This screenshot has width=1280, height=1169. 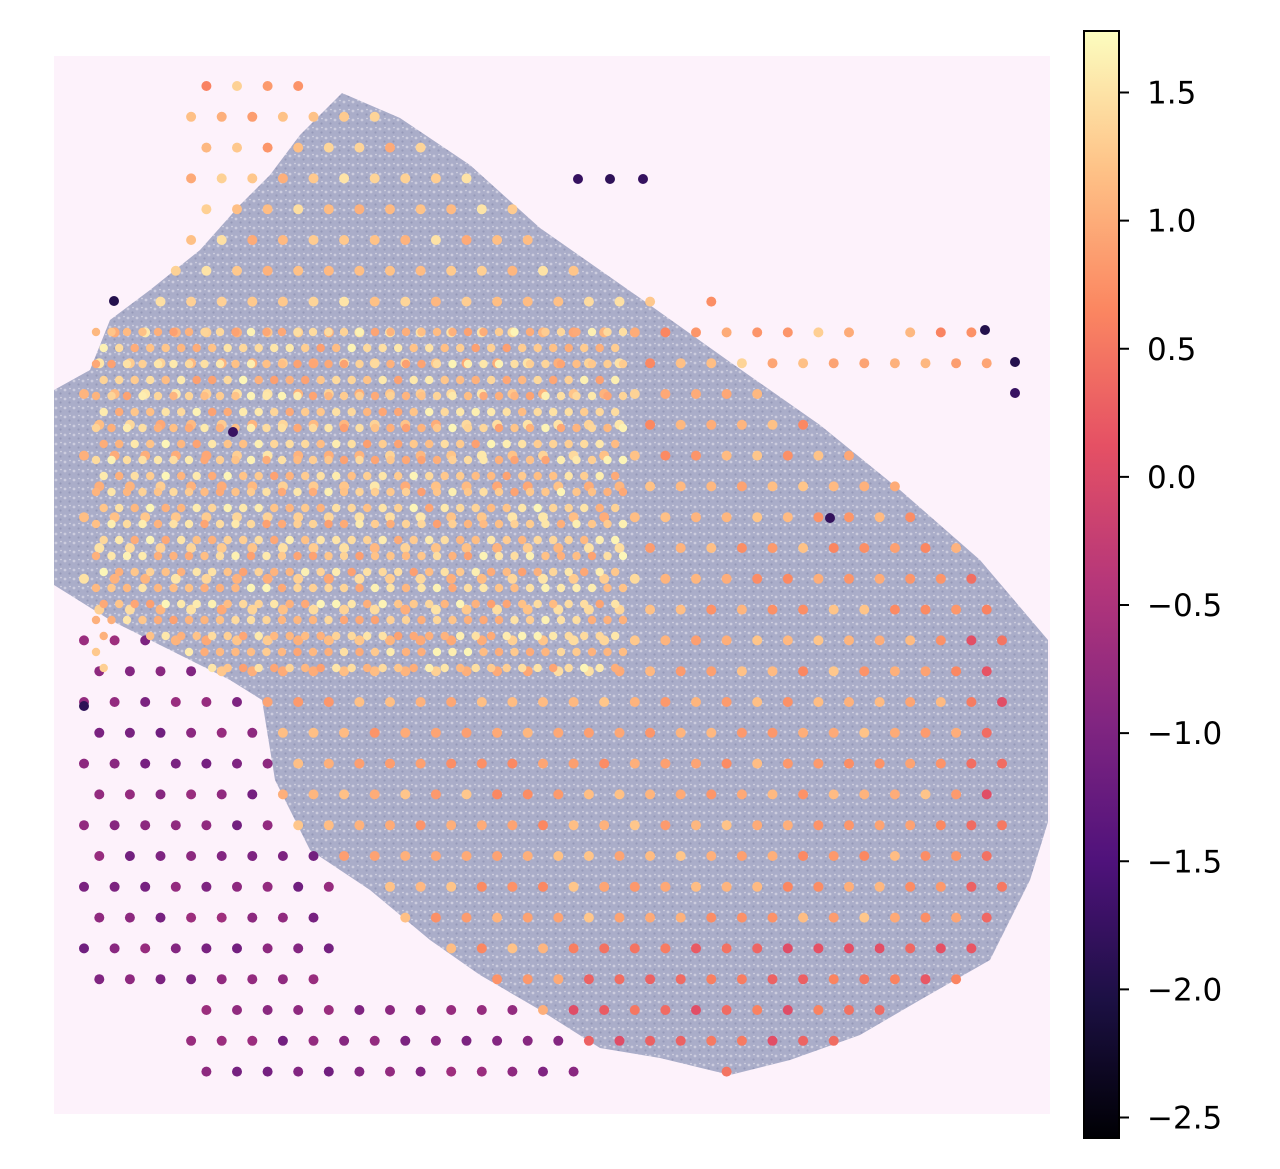 I want to click on colorbar-tick-label: −1.5, so click(x=1184, y=862).